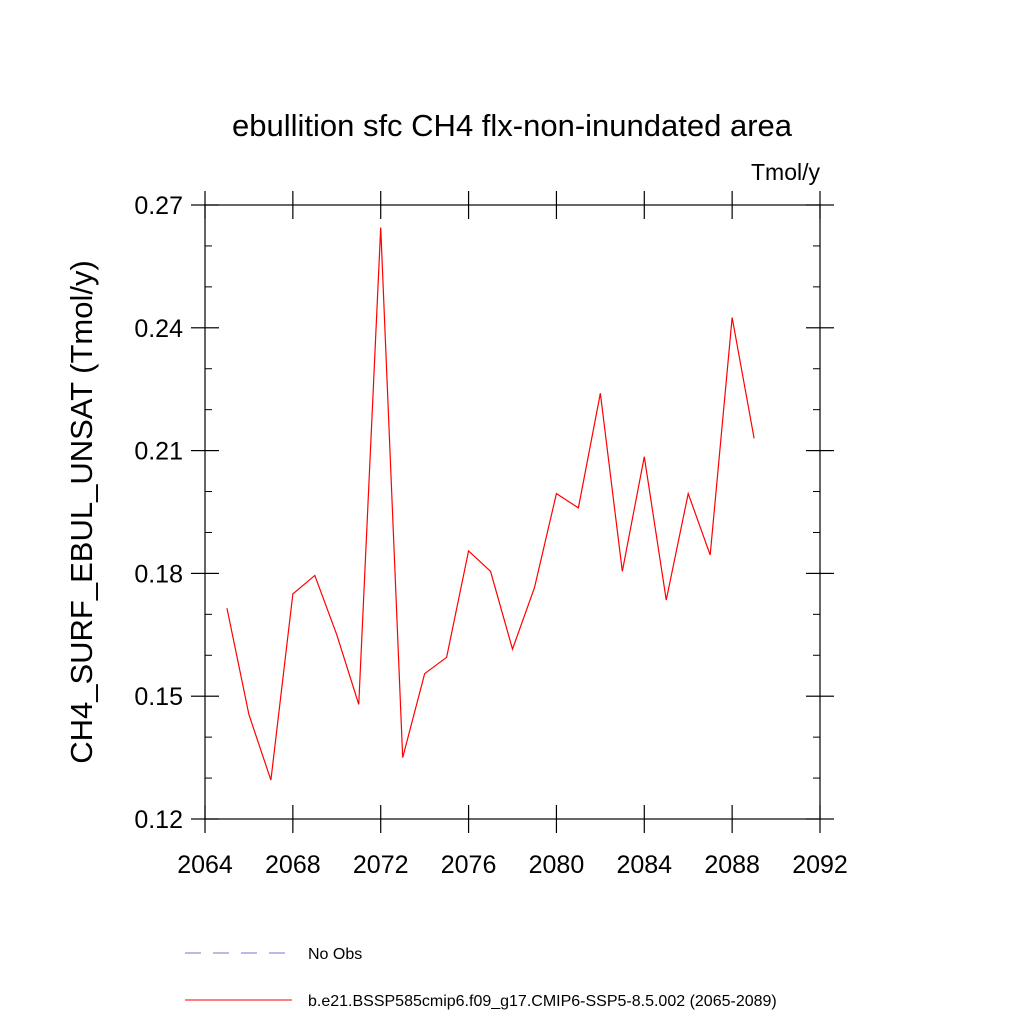 The image size is (1024, 1029). What do you see at coordinates (158, 574) in the screenshot?
I see `y-tick-label: 0.18` at bounding box center [158, 574].